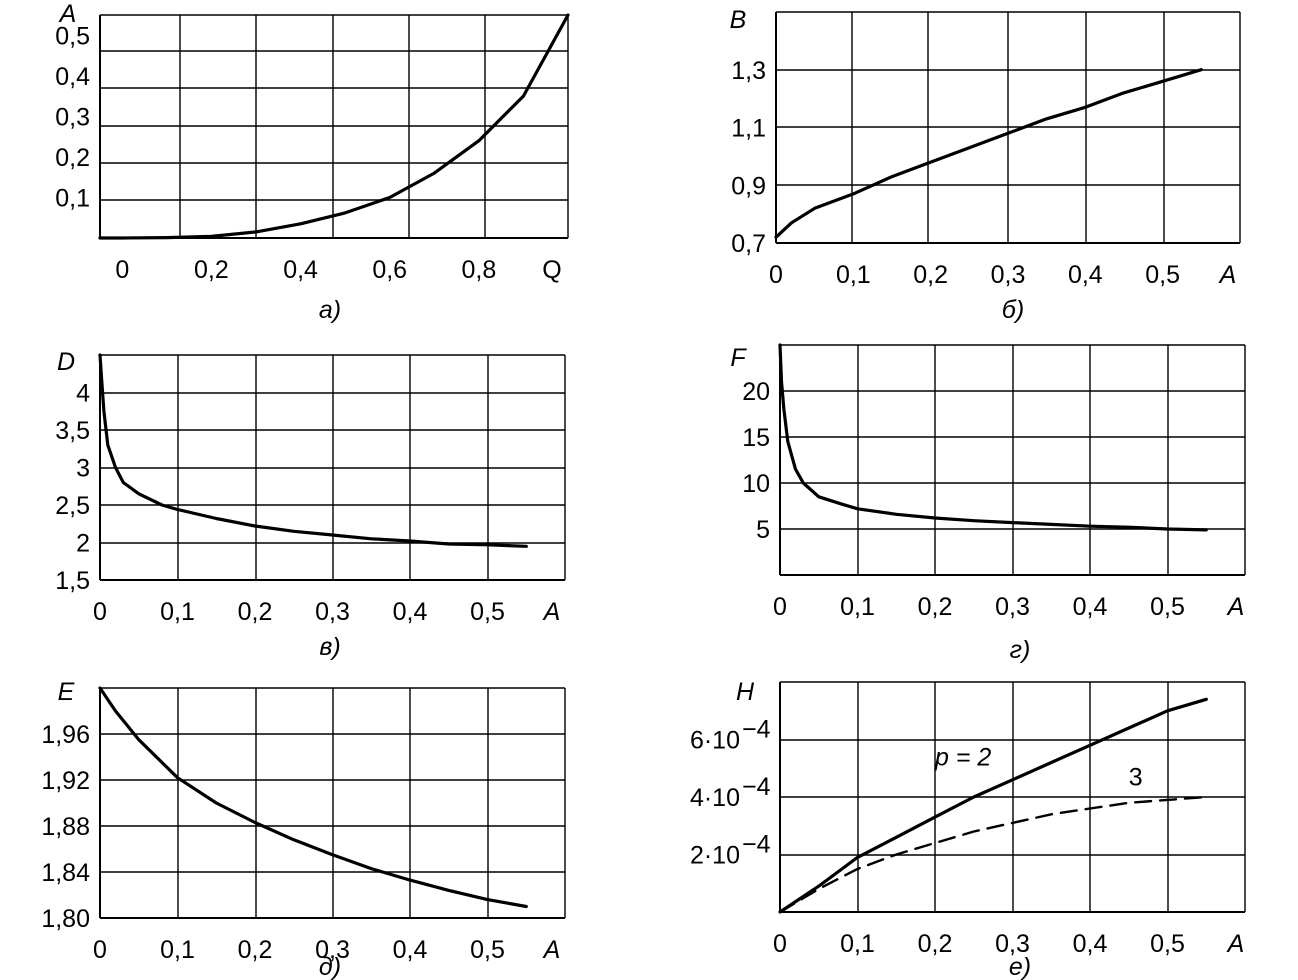  I want to click on chart-e-axes, so click(332, 803).